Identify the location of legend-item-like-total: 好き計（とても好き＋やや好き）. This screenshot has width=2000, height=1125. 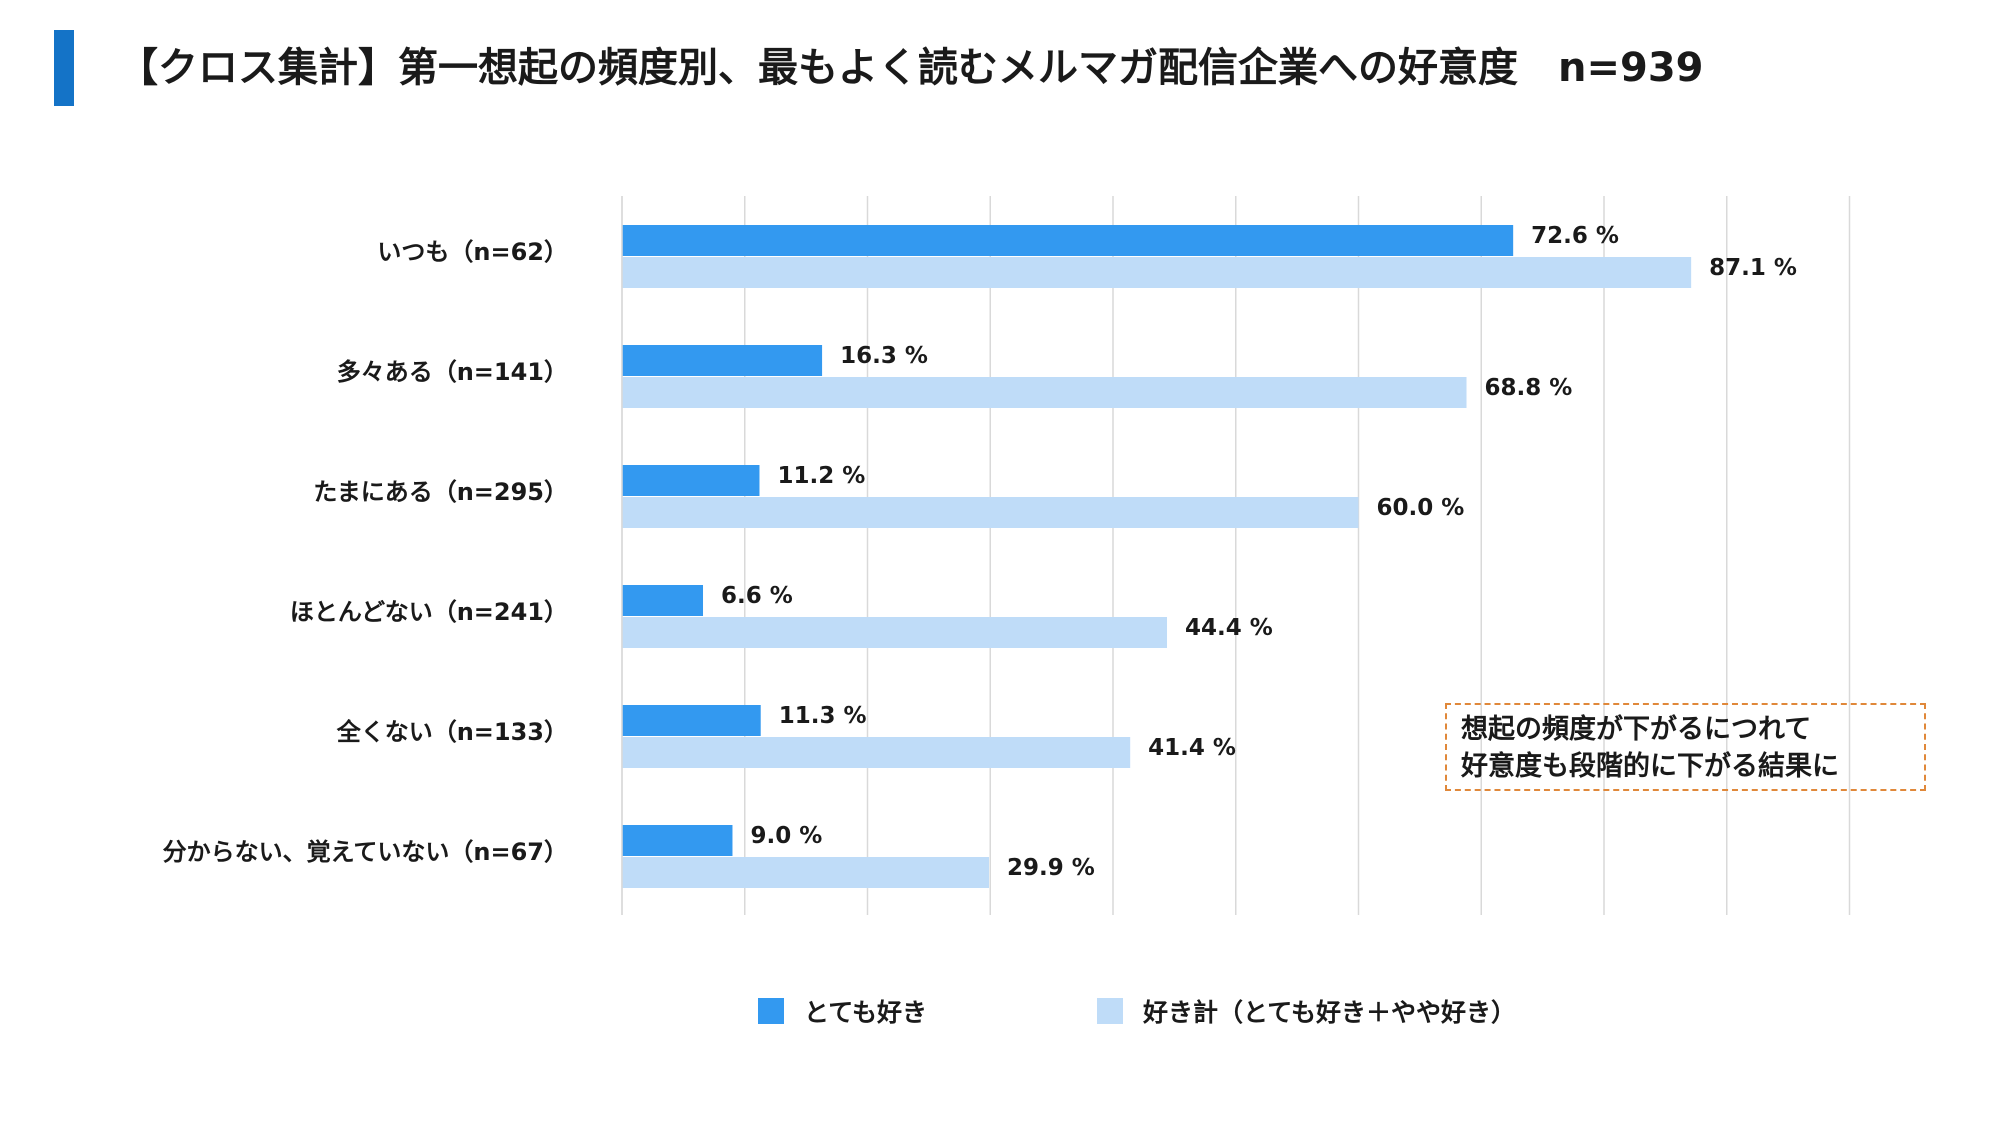
(1306, 1011).